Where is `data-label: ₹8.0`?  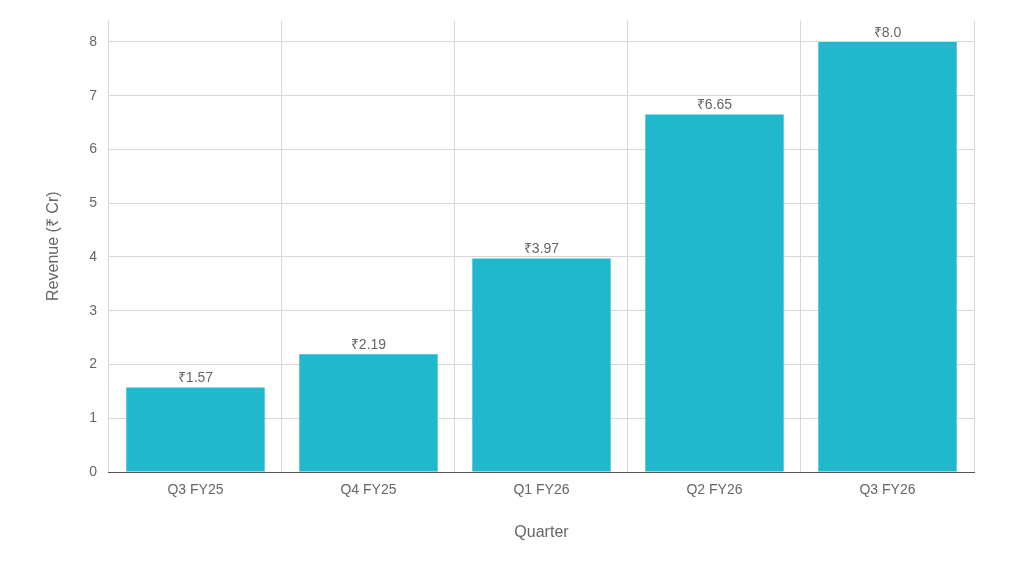
data-label: ₹8.0 is located at coordinates (887, 31).